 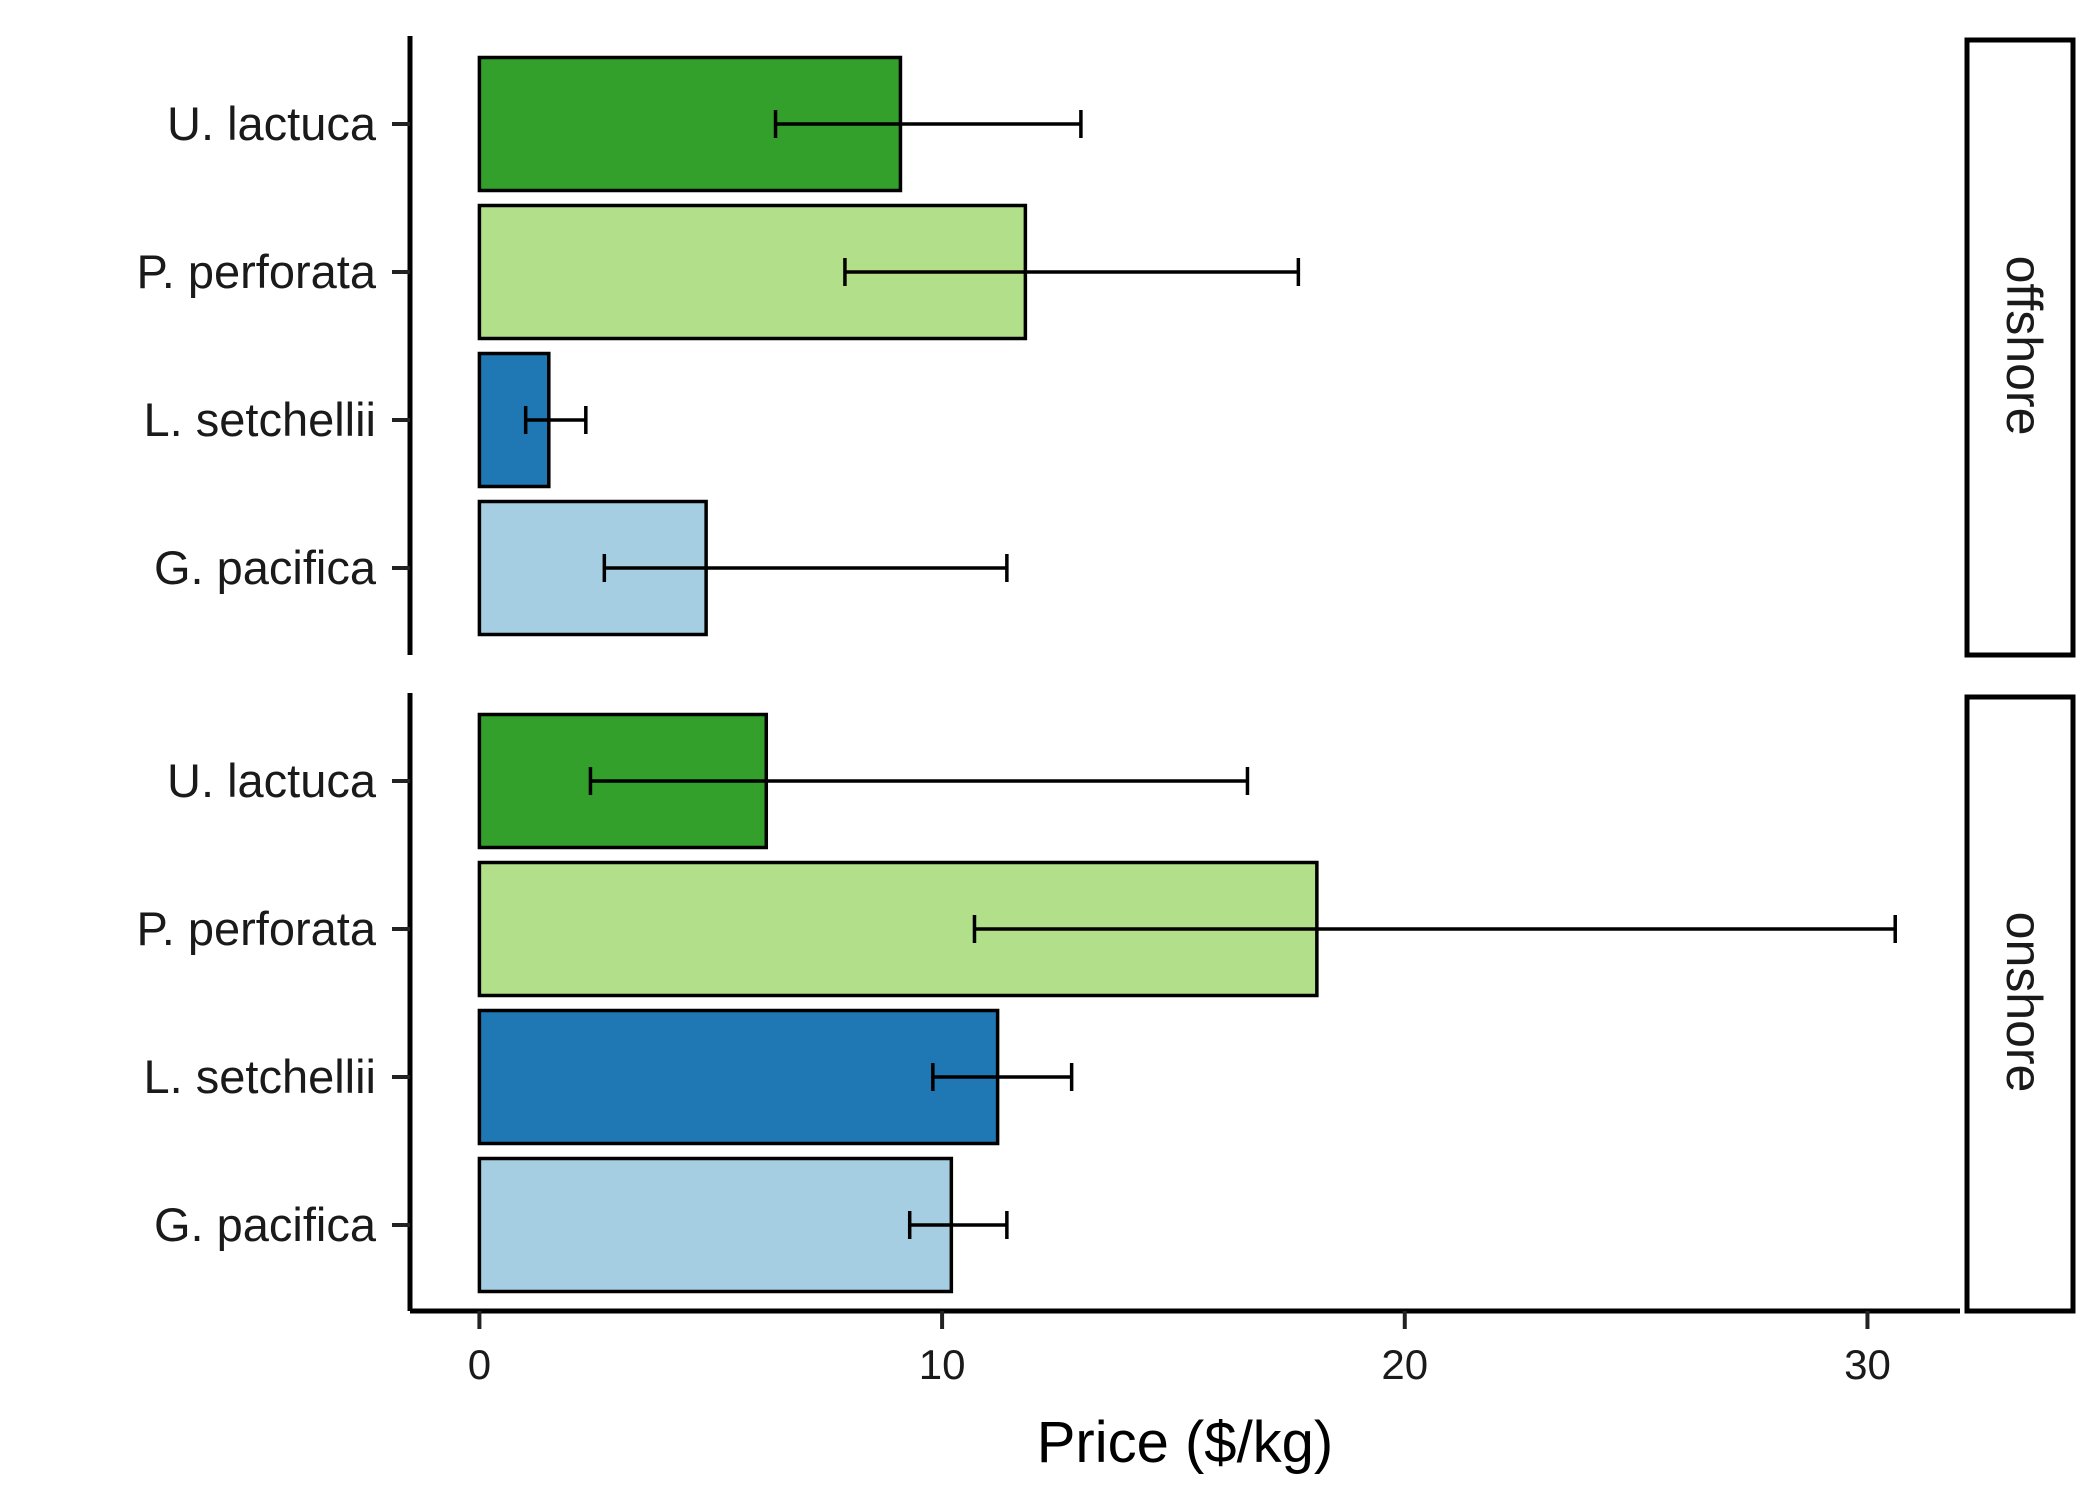 What do you see at coordinates (2024, 1002) in the screenshot?
I see `facet-strip-label: onshore` at bounding box center [2024, 1002].